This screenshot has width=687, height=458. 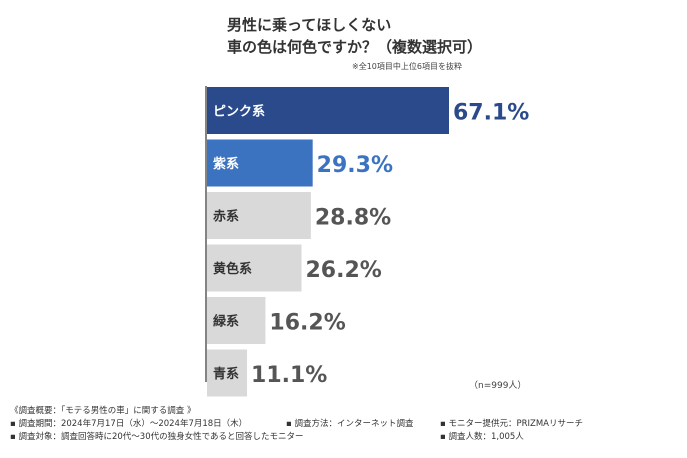 I want to click on value-label-4: 26.2%, so click(x=343, y=270).